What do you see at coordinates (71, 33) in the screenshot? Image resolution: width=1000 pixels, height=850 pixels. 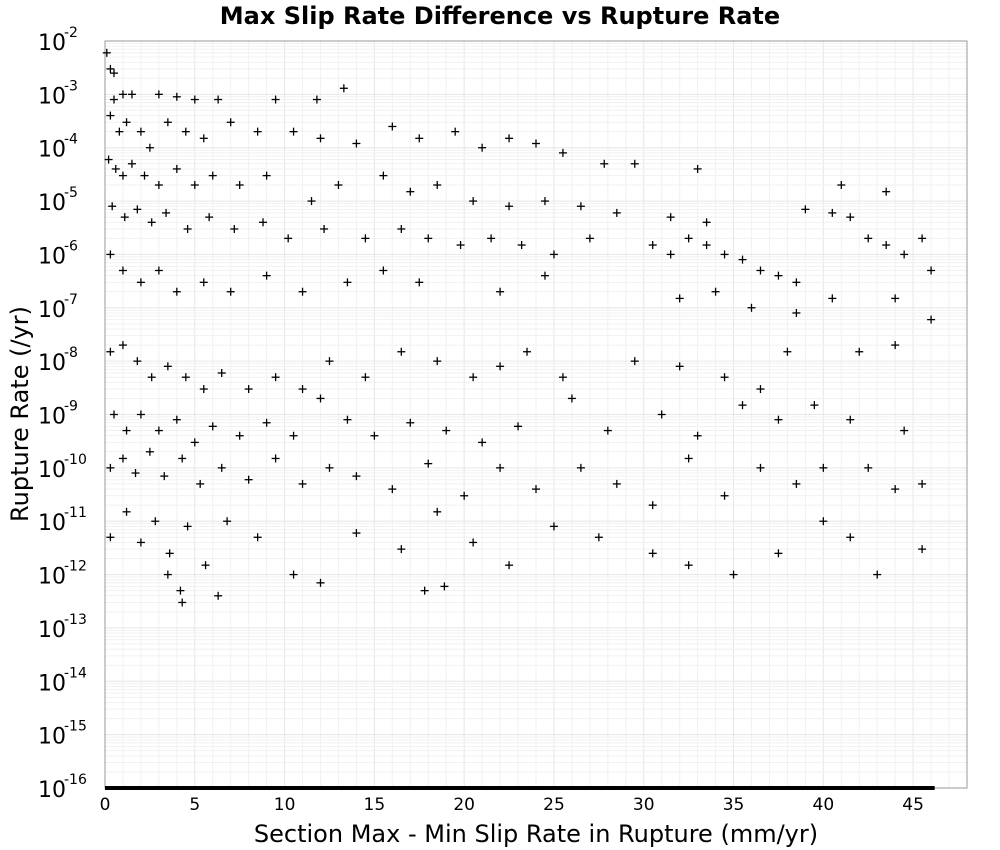 I see `y-tick-label-exponent: -2` at bounding box center [71, 33].